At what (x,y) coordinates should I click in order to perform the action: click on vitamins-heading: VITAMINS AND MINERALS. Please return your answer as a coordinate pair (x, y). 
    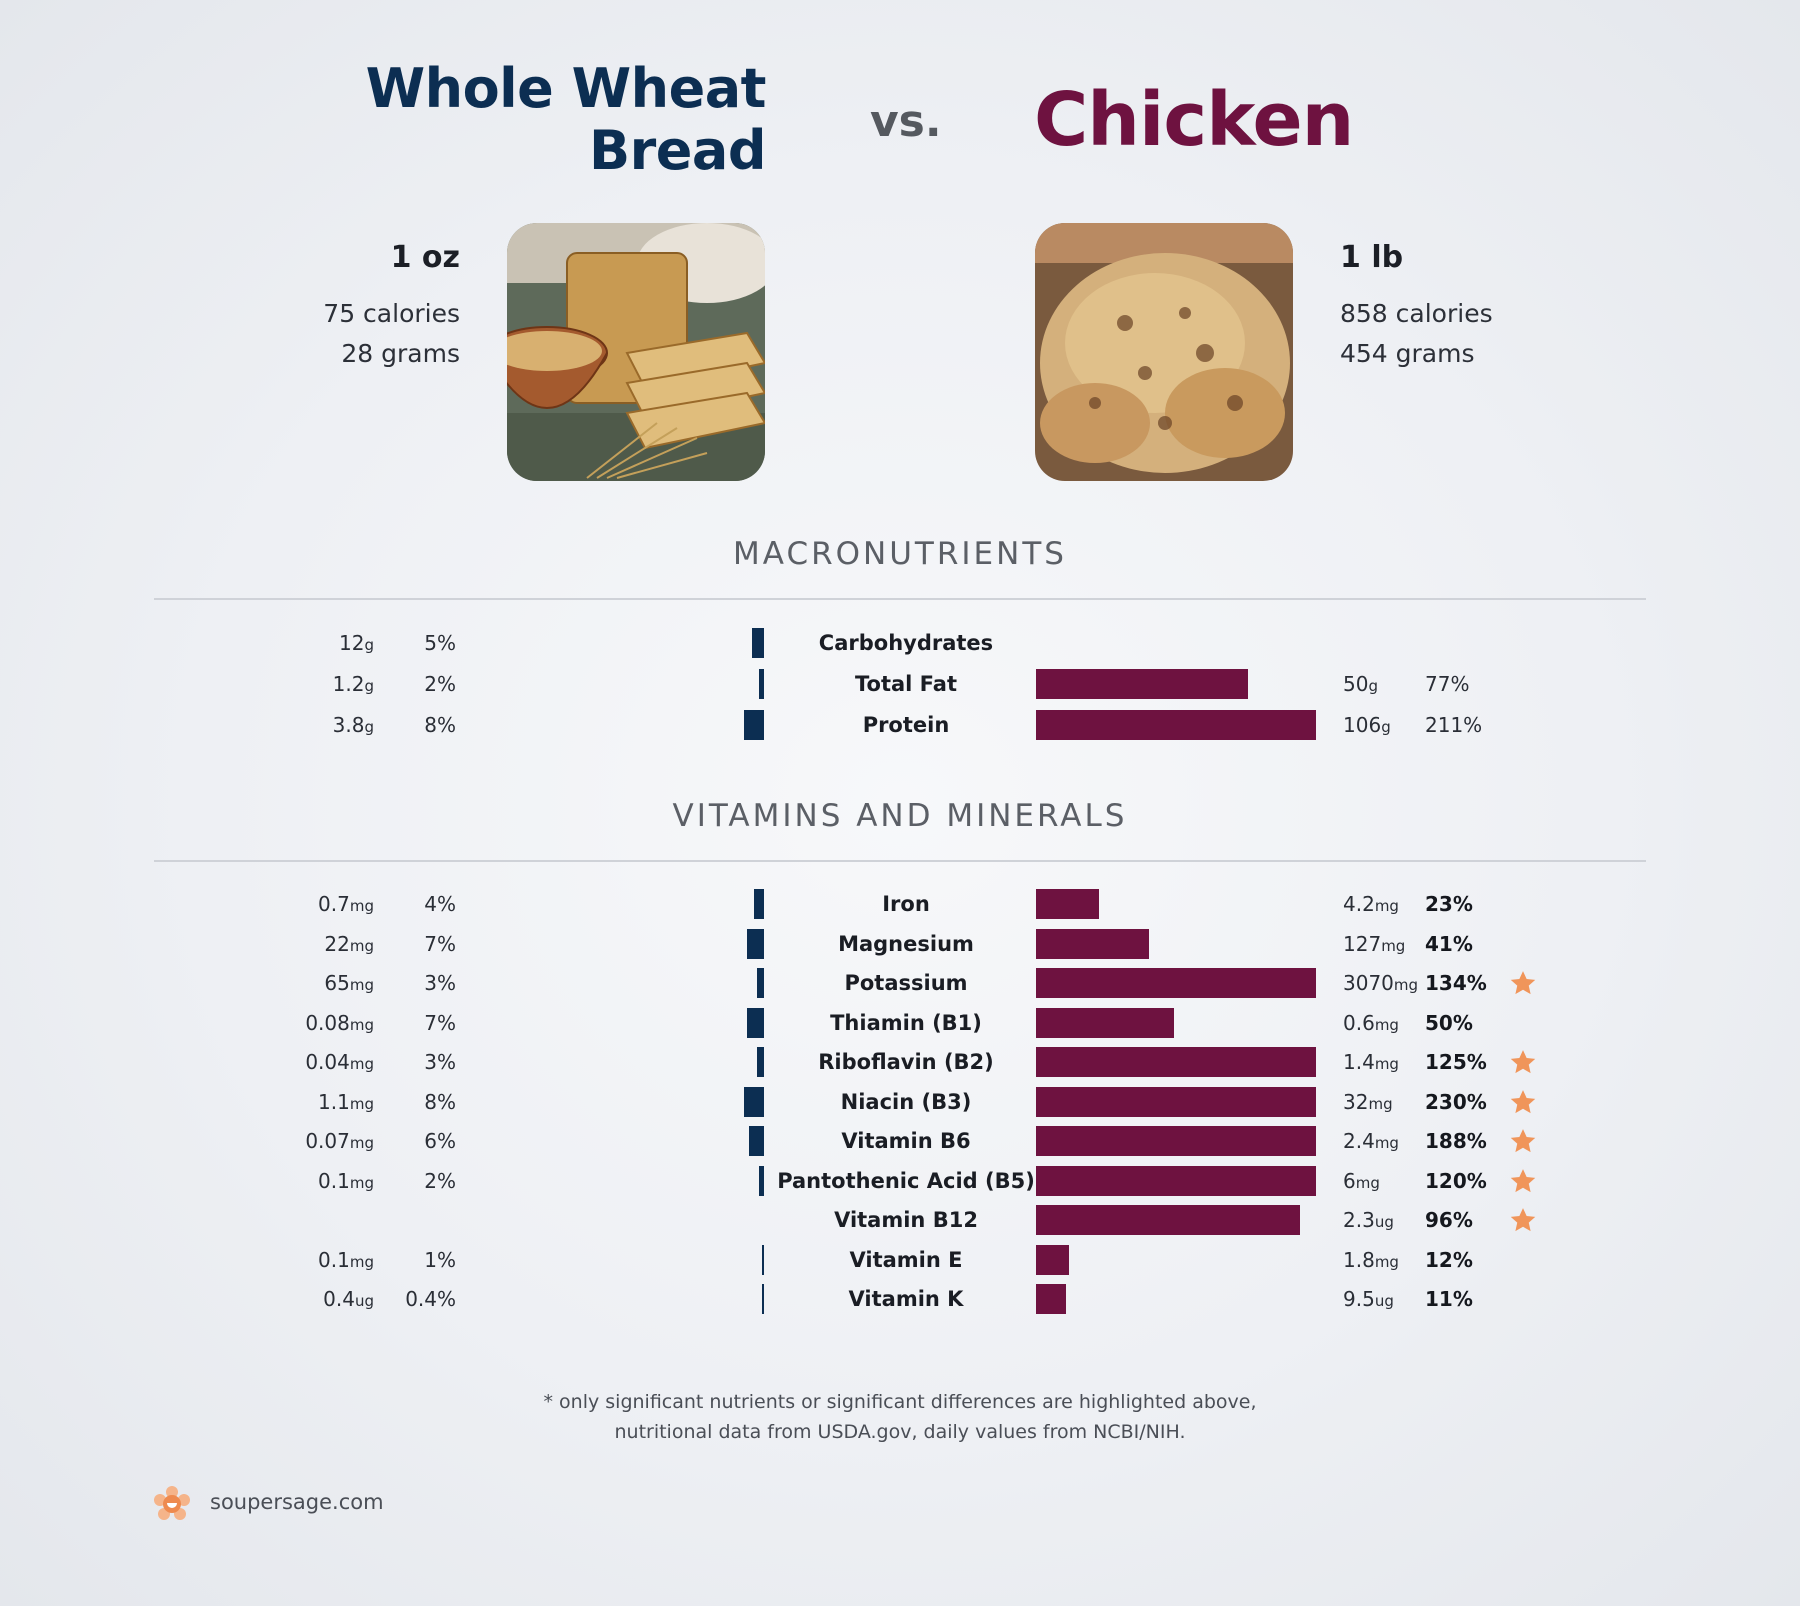
    Looking at the image, I should click on (900, 816).